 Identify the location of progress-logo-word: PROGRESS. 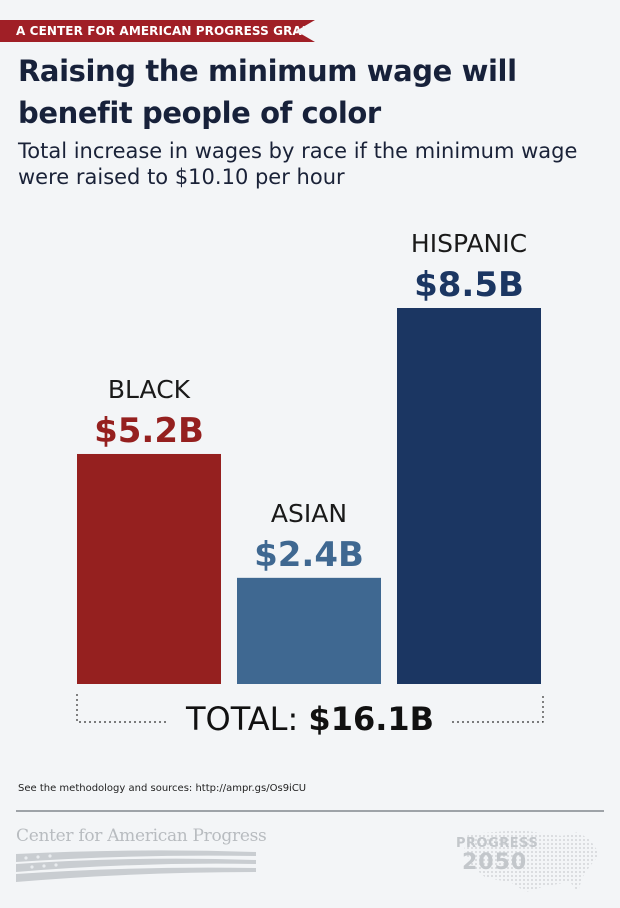
(497, 843).